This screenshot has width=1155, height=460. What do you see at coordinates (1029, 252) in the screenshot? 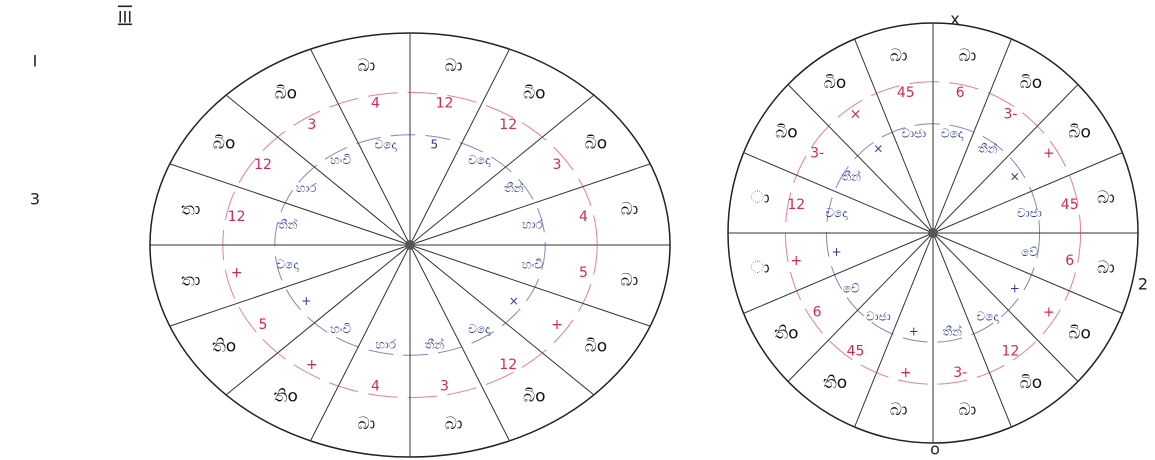
I see `syllable-label: වේ` at bounding box center [1029, 252].